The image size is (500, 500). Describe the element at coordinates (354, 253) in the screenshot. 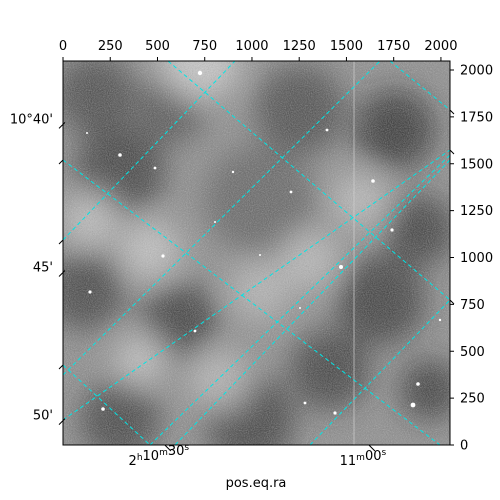

I see `detector-seam` at that location.